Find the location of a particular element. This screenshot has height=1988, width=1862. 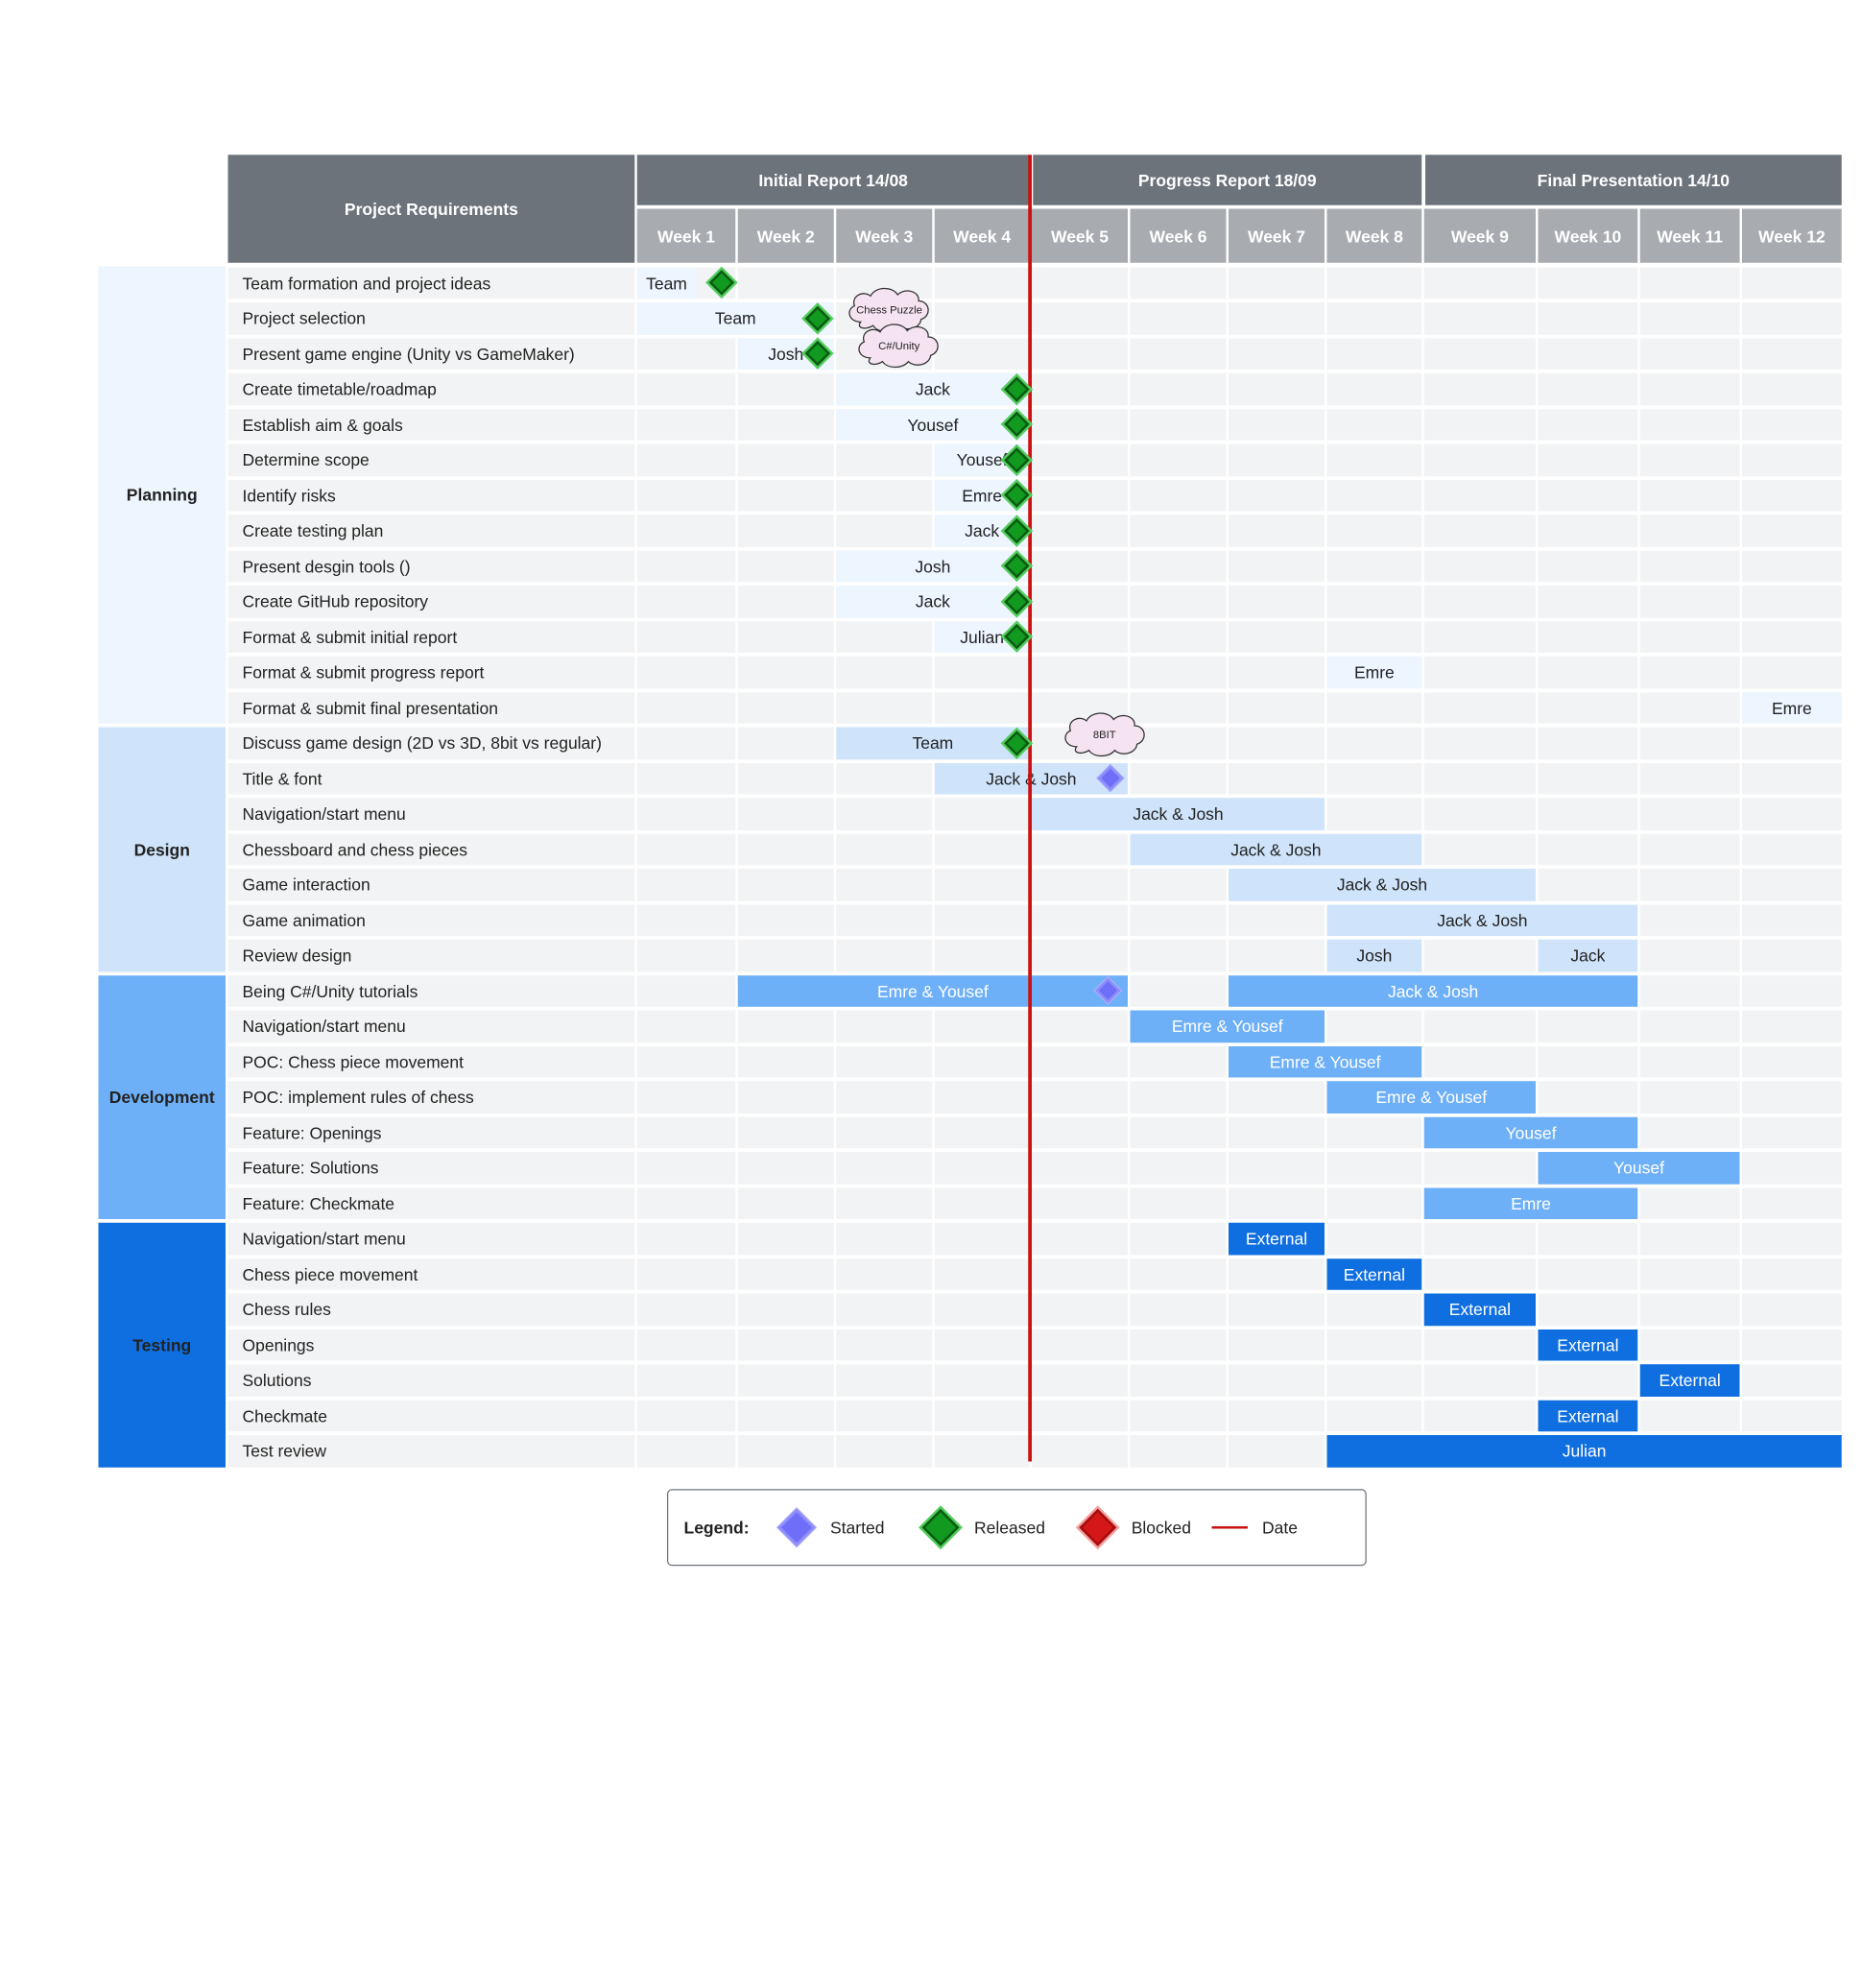

task-label: Chessboard and chess pieces is located at coordinates (431, 849).